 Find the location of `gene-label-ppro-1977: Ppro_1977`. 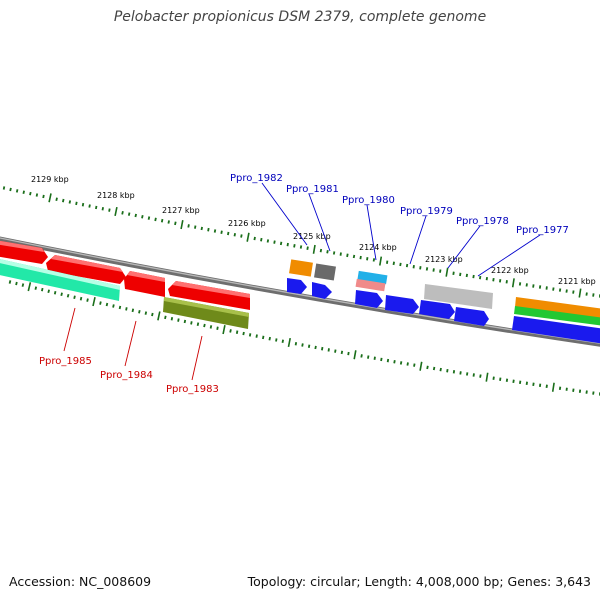

gene-label-ppro-1977: Ppro_1977 is located at coordinates (542, 230).